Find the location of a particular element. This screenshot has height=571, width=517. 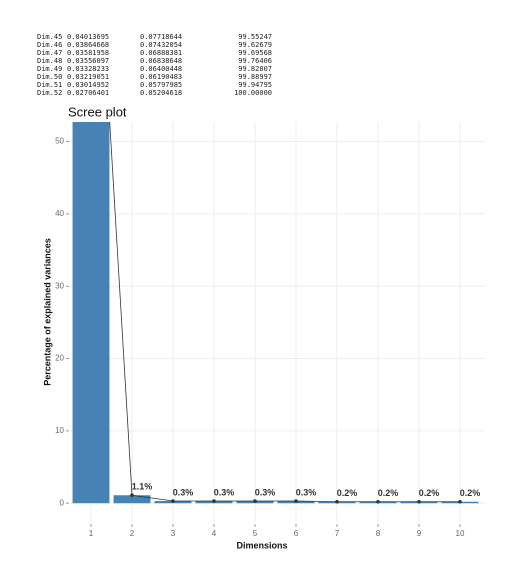

console-cell: Dim.49 is located at coordinates (49, 69).